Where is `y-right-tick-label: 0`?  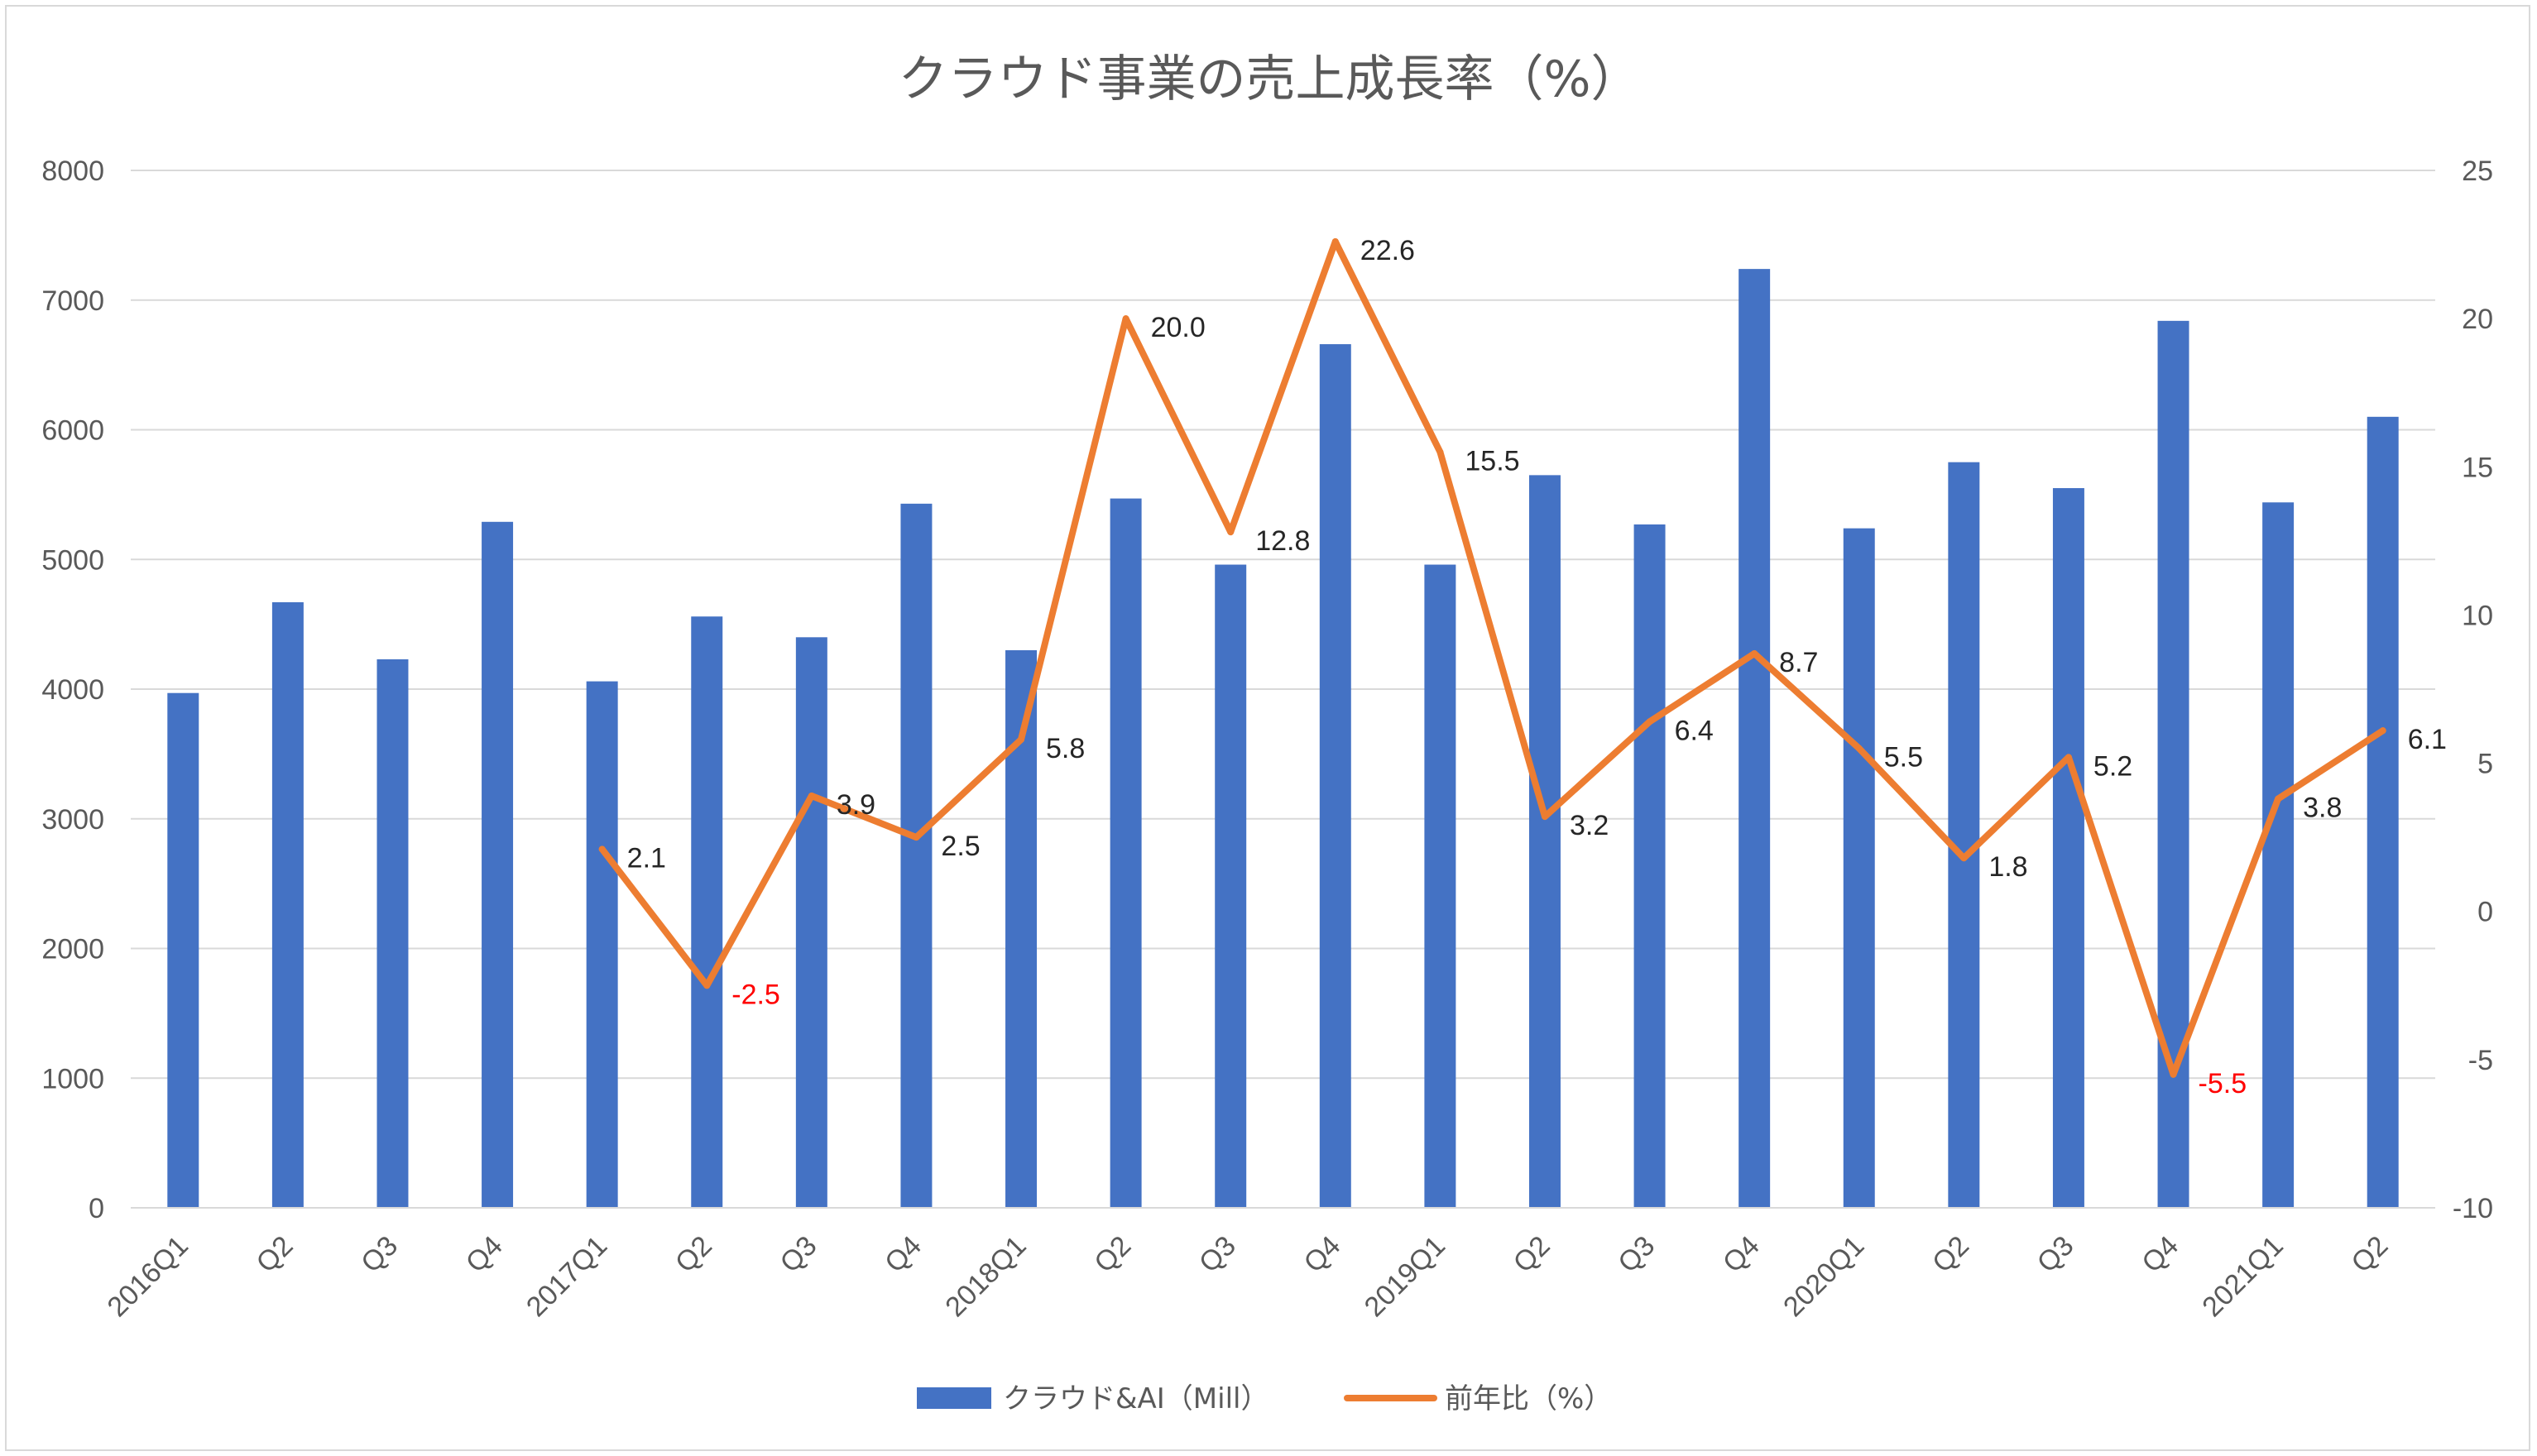
y-right-tick-label: 0 is located at coordinates (2485, 912).